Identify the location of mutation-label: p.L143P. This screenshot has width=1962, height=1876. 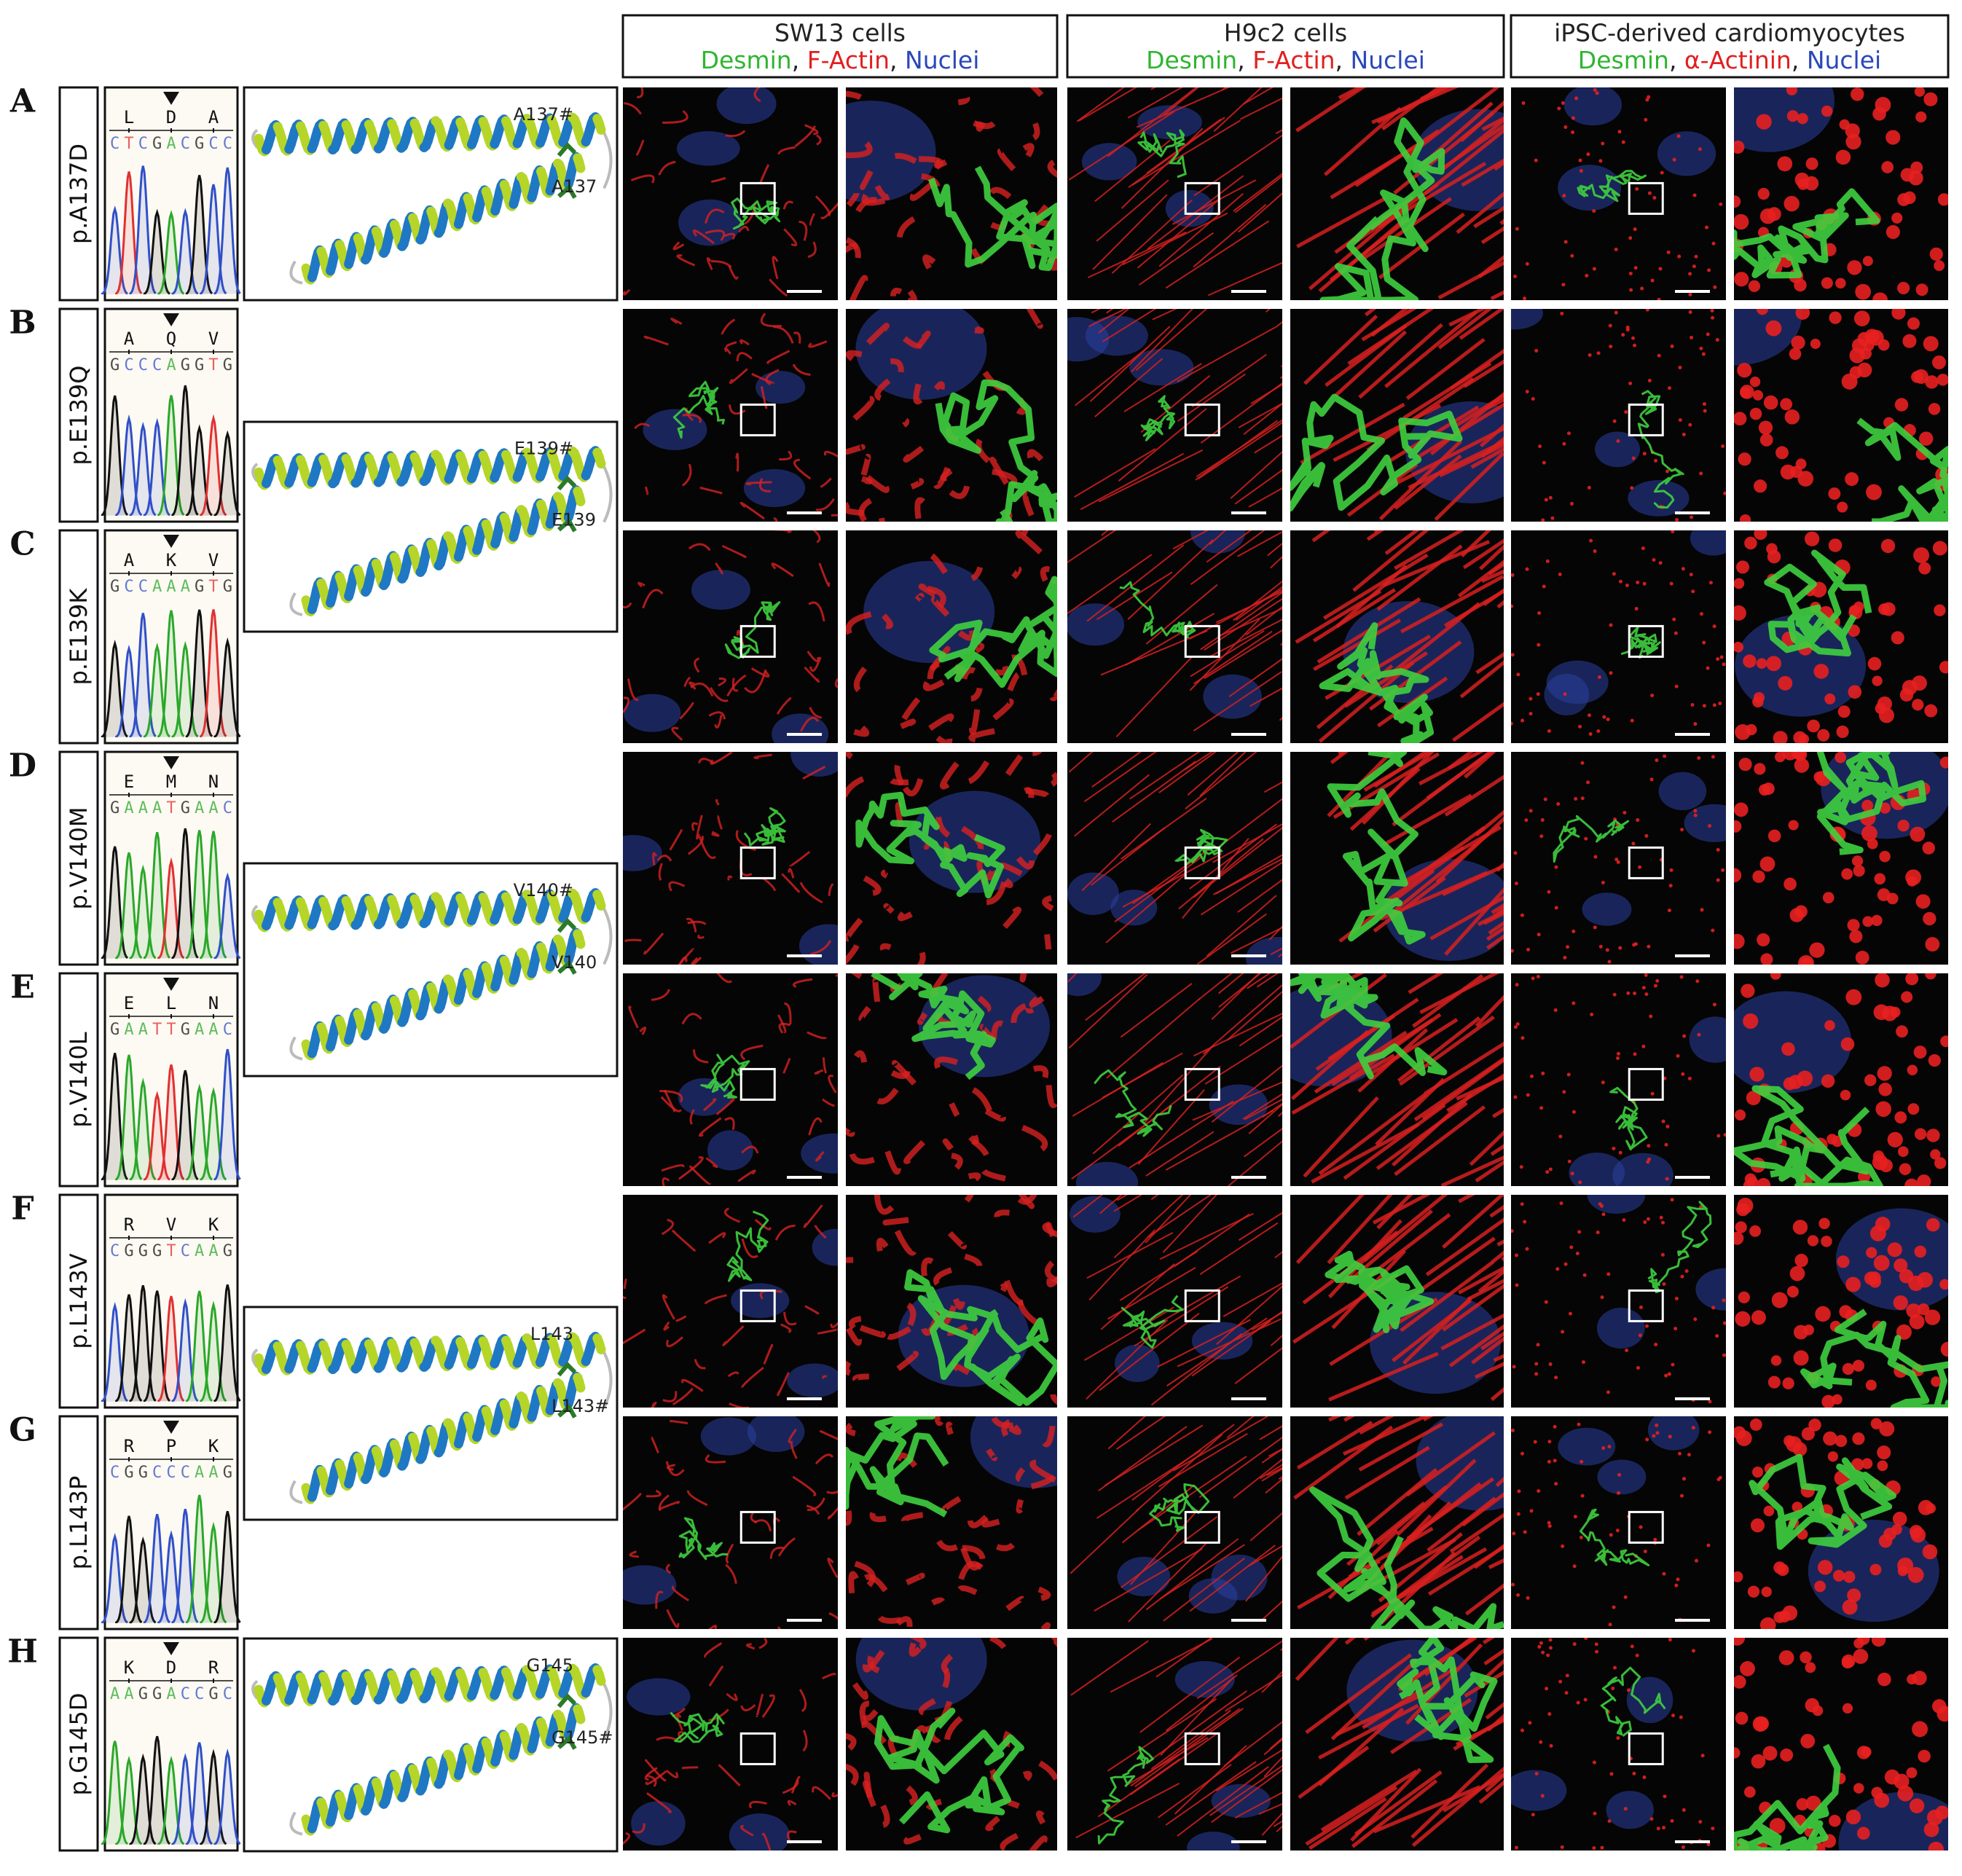
(79, 1523).